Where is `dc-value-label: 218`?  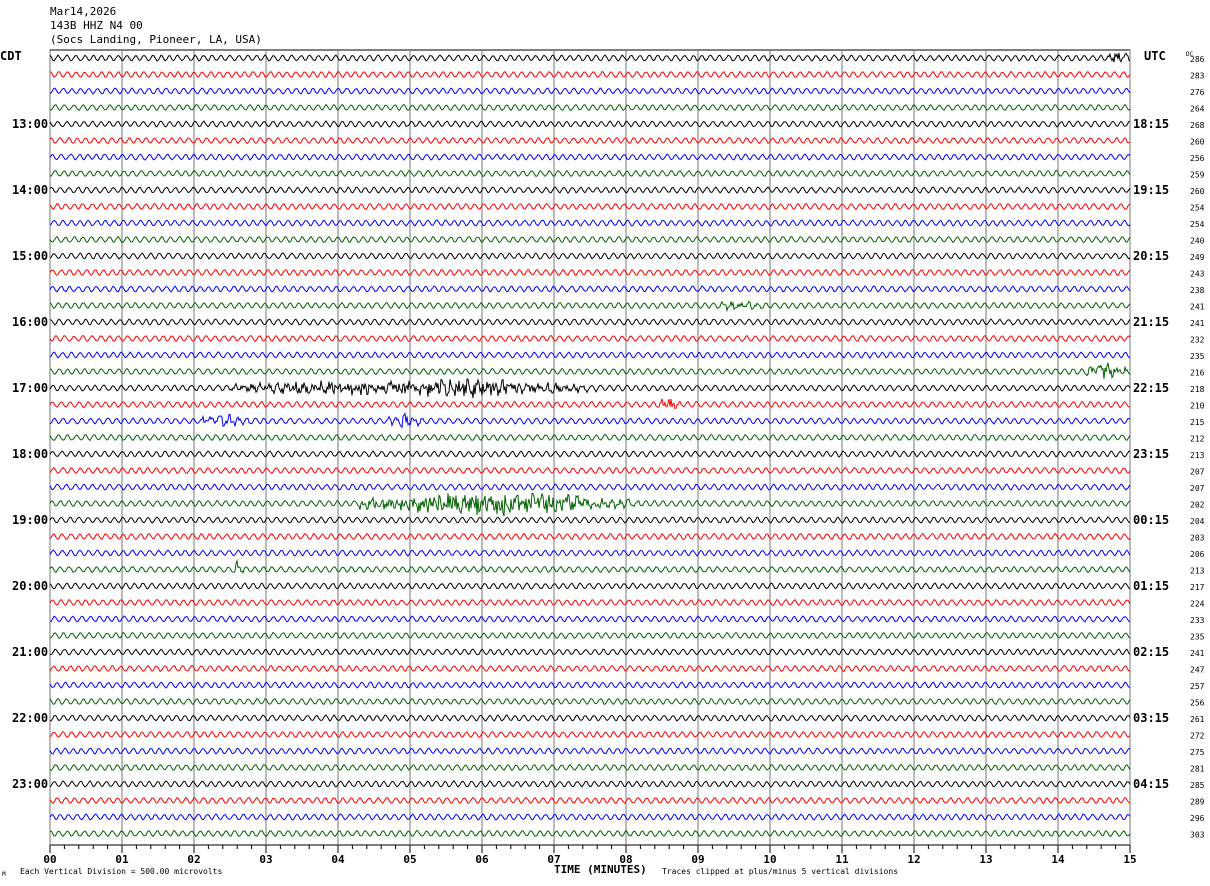
dc-value-label: 218 is located at coordinates (1197, 389).